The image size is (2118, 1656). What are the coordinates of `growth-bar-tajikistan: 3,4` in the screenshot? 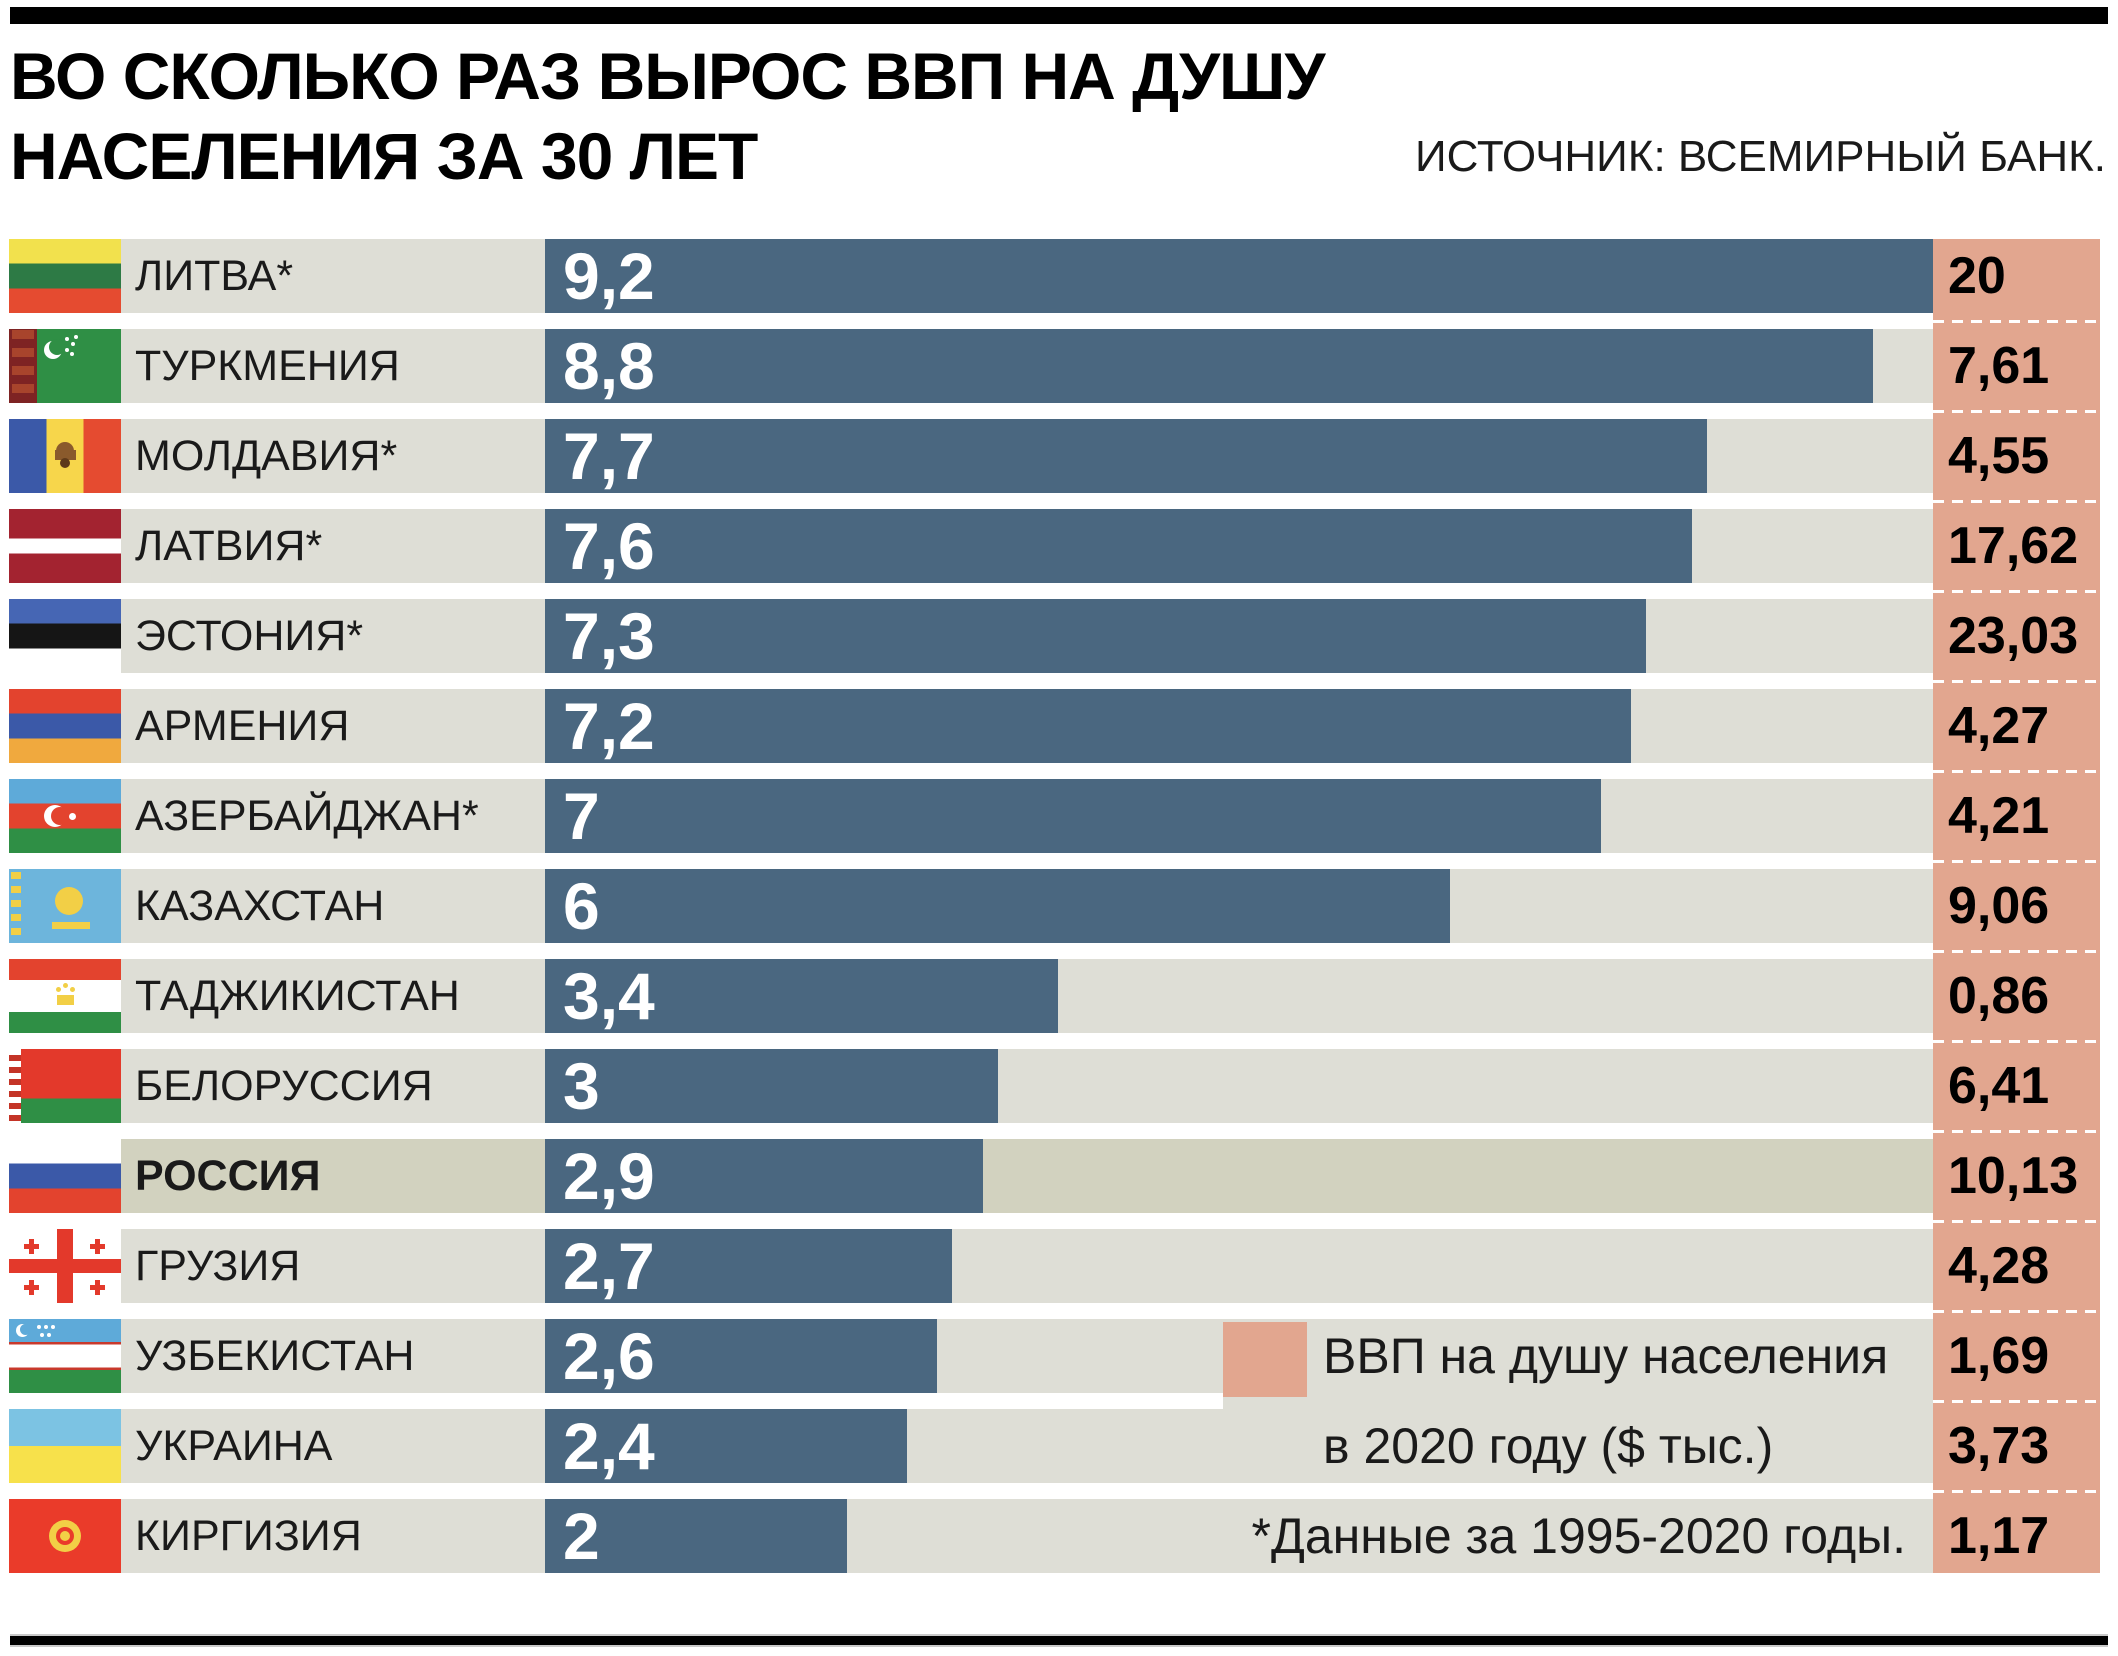 It's located at (801, 996).